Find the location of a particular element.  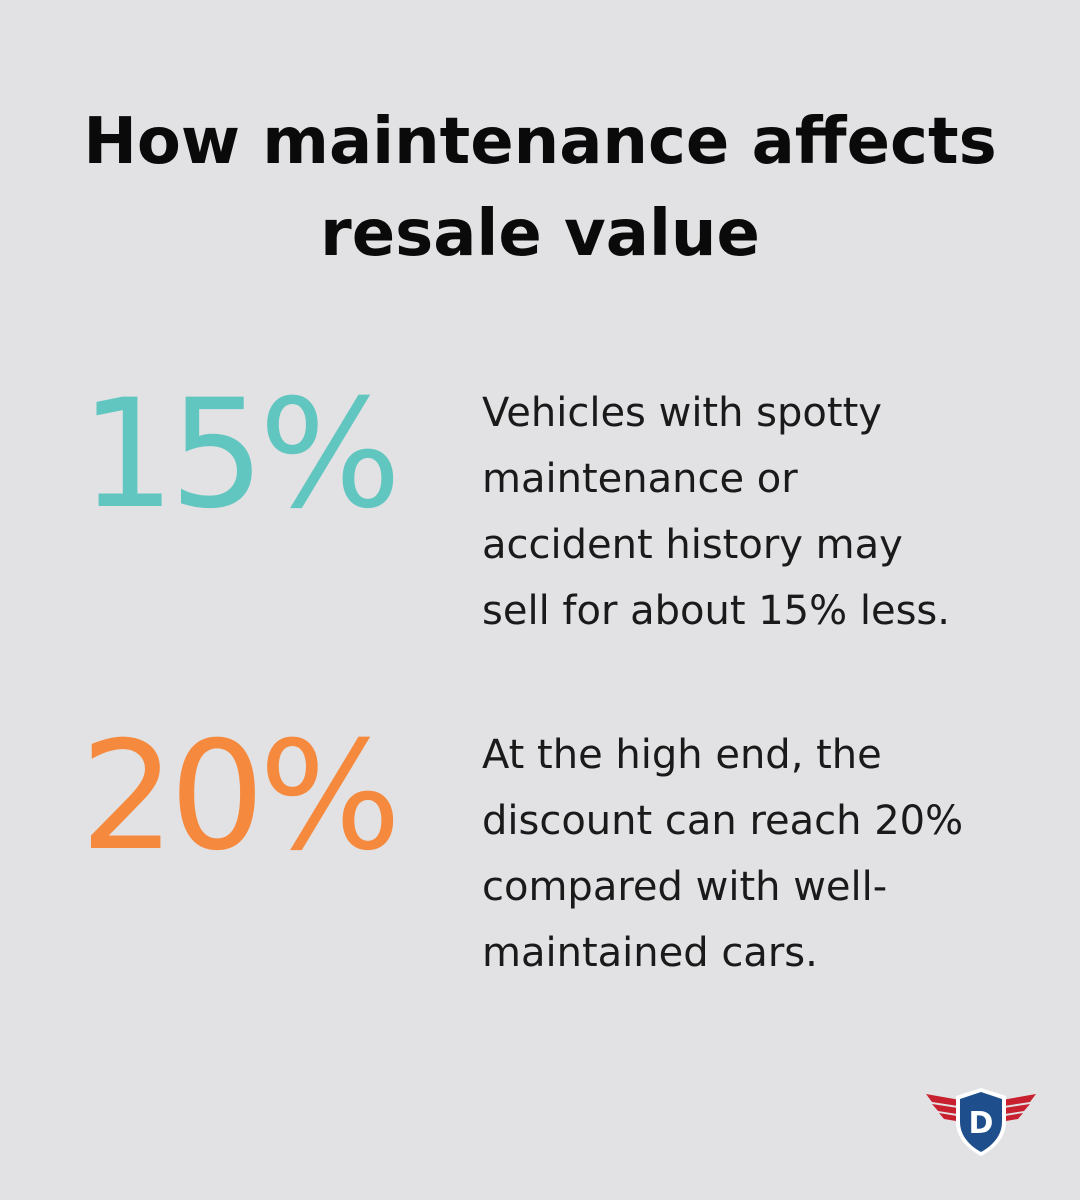

winged-shield-logo-icon: D is located at coordinates (981, 1122).